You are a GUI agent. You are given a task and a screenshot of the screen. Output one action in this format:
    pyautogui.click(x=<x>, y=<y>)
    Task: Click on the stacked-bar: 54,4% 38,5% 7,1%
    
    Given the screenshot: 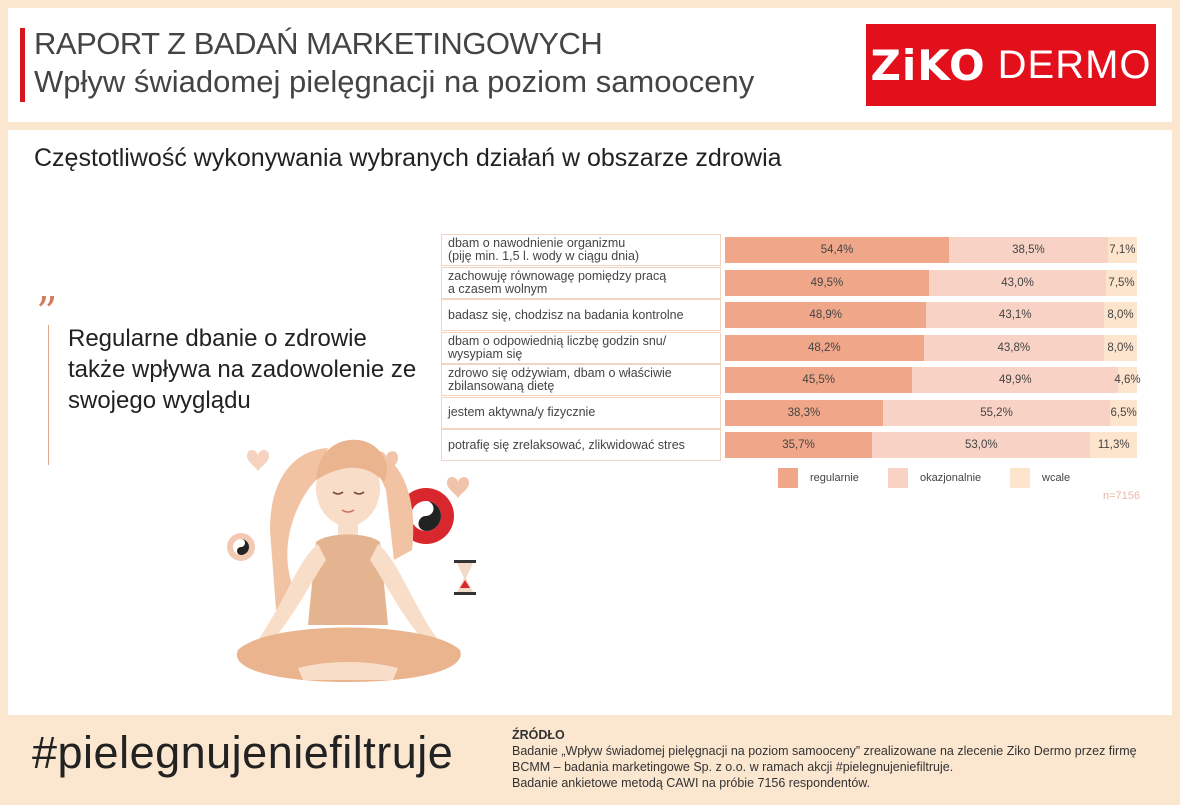 What is the action you would take?
    pyautogui.click(x=931, y=250)
    